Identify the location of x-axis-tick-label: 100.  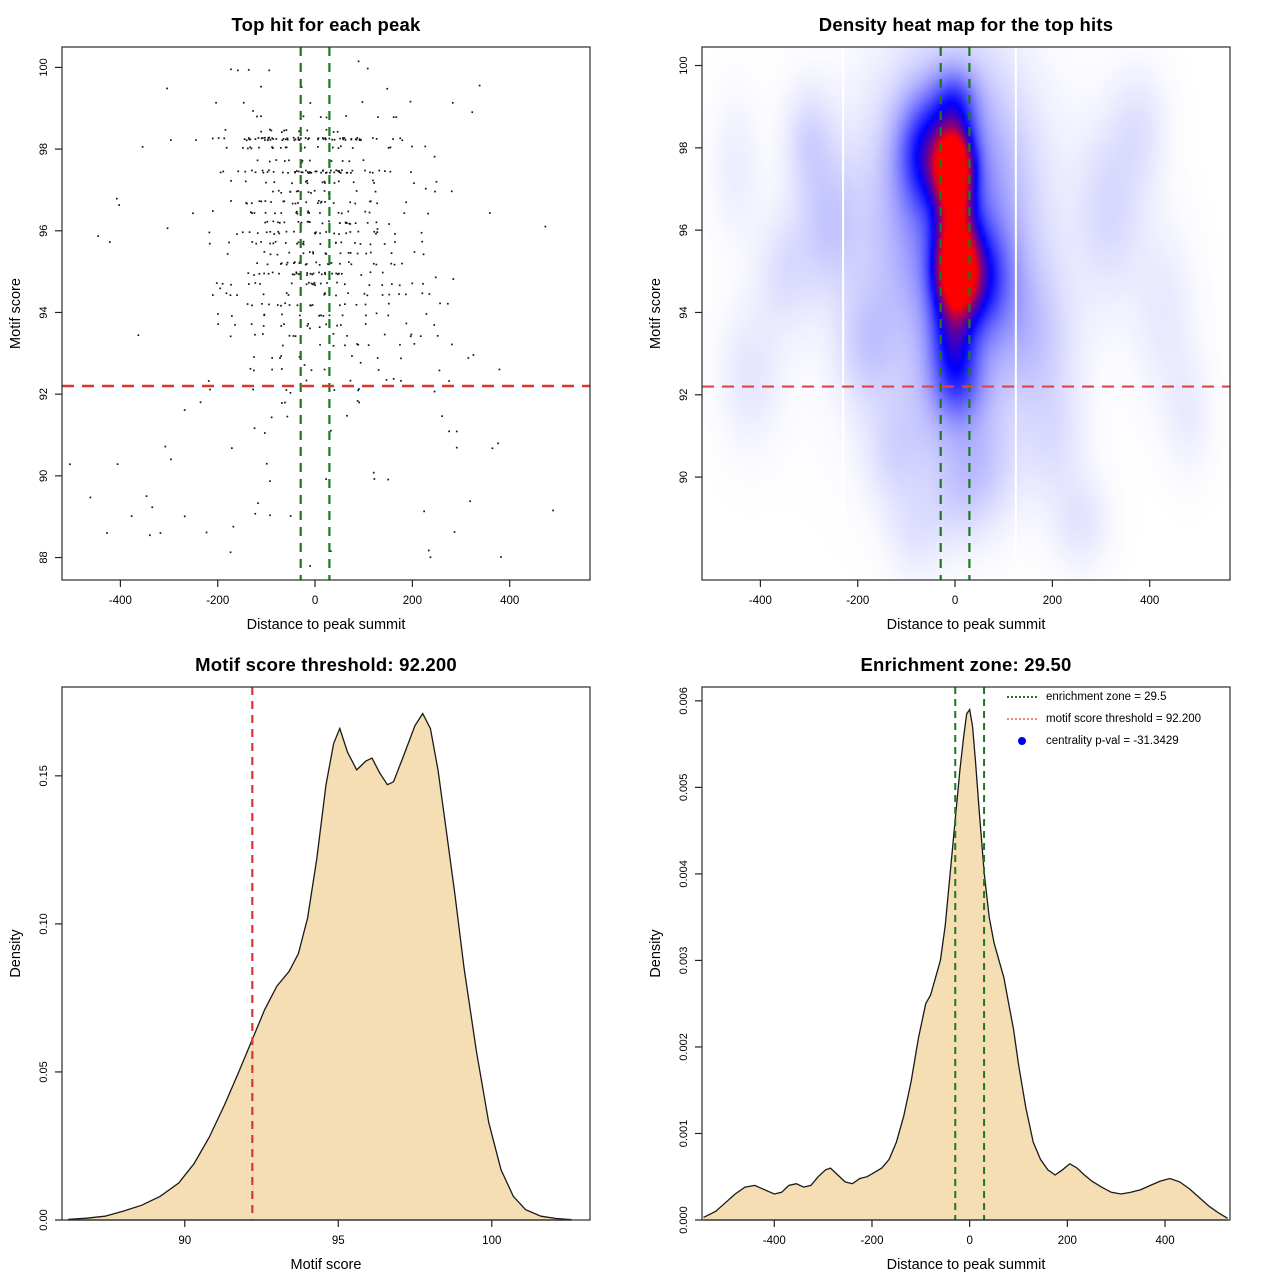
(491, 1241).